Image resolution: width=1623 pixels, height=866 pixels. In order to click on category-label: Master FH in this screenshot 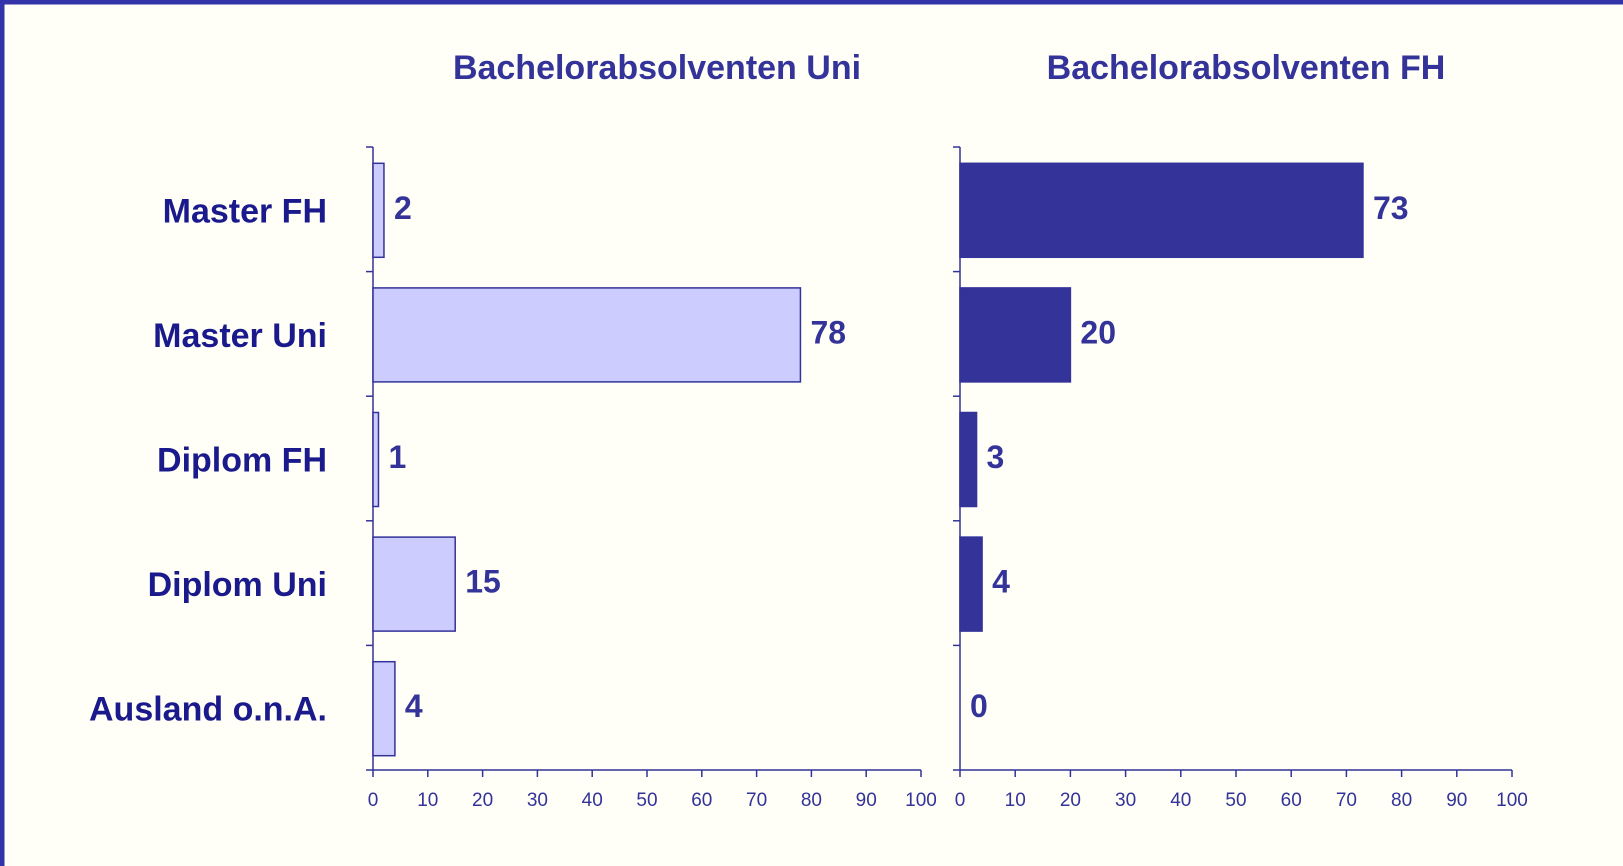, I will do `click(245, 211)`.